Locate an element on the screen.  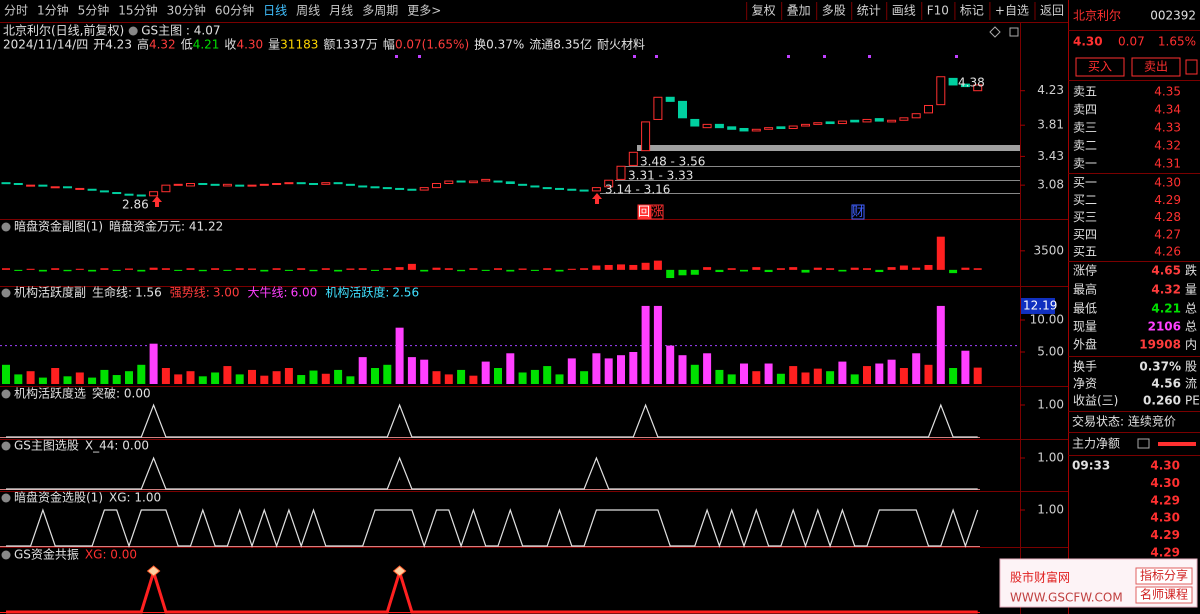
toolbar-tab: 15分钟 is located at coordinates (137, 10).